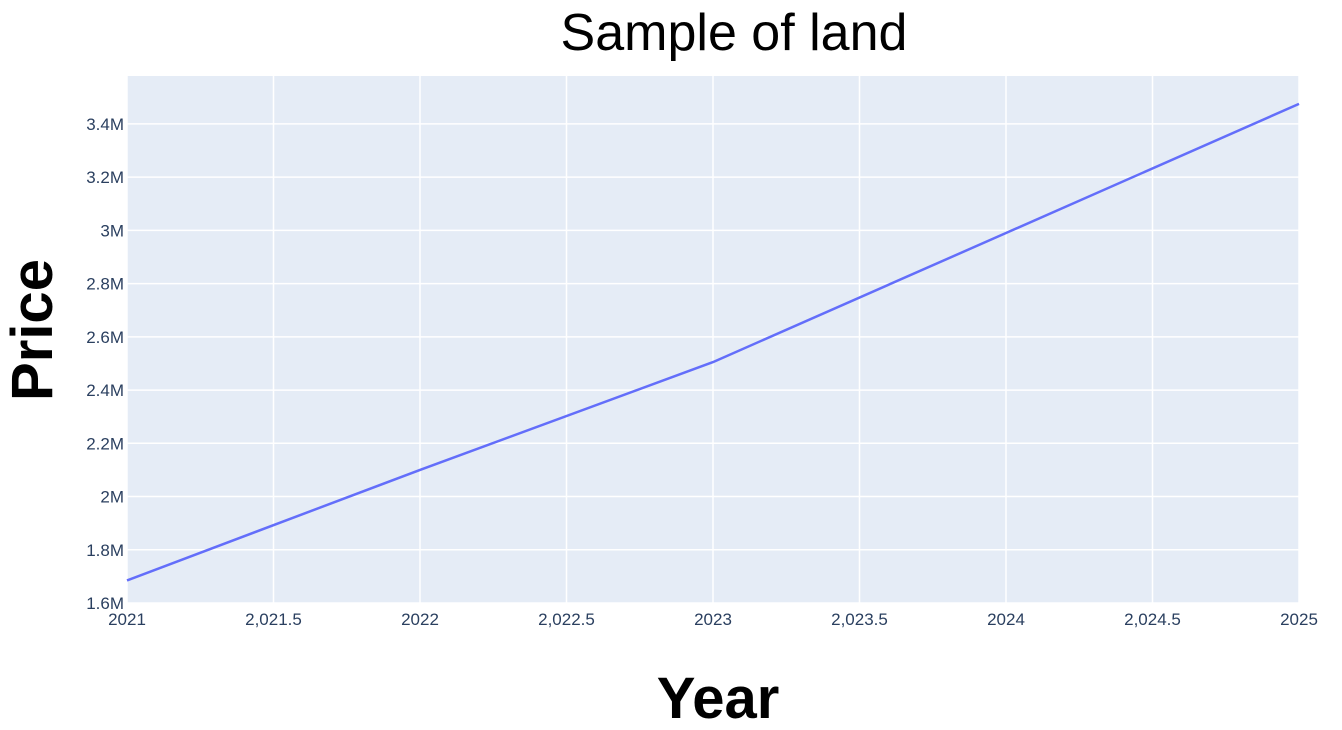  What do you see at coordinates (566, 619) in the screenshot?
I see `x-tick-label: 2,022.5` at bounding box center [566, 619].